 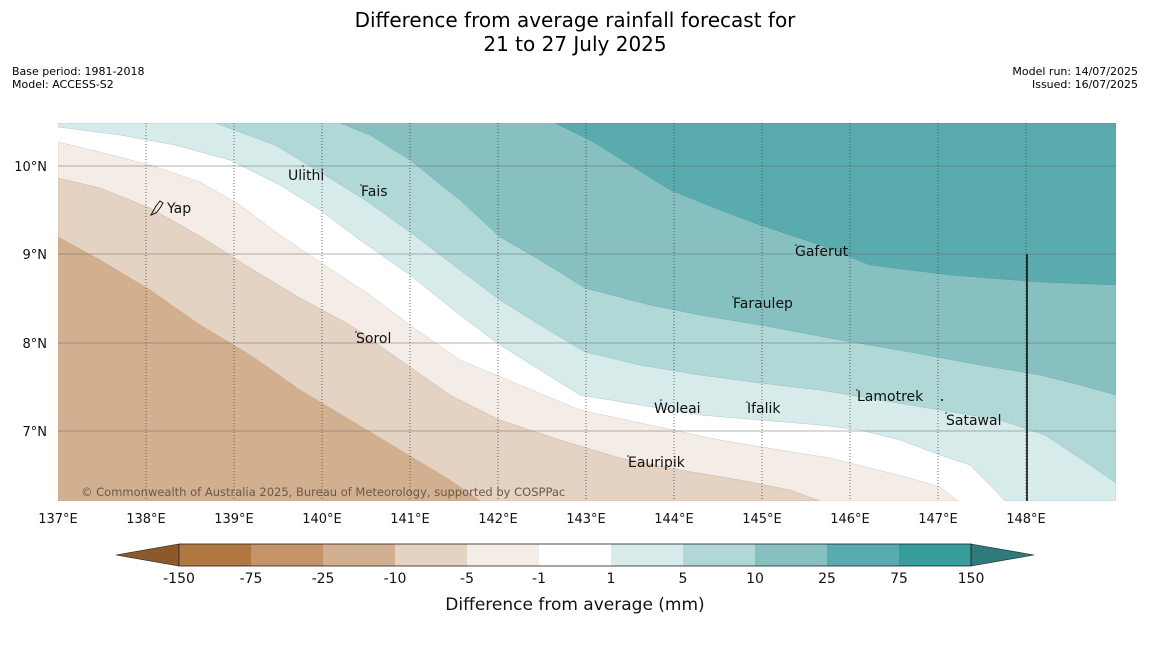 What do you see at coordinates (755, 579) in the screenshot?
I see `colorbar-label: 10` at bounding box center [755, 579].